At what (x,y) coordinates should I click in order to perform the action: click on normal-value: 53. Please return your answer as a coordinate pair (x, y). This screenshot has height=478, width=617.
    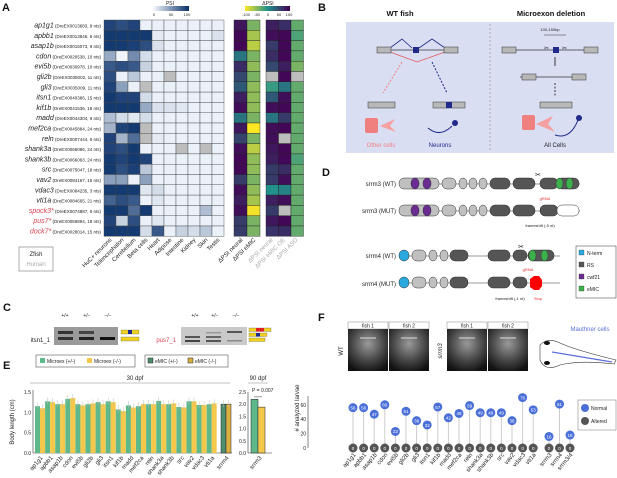
    Looking at the image, I should click on (534, 410).